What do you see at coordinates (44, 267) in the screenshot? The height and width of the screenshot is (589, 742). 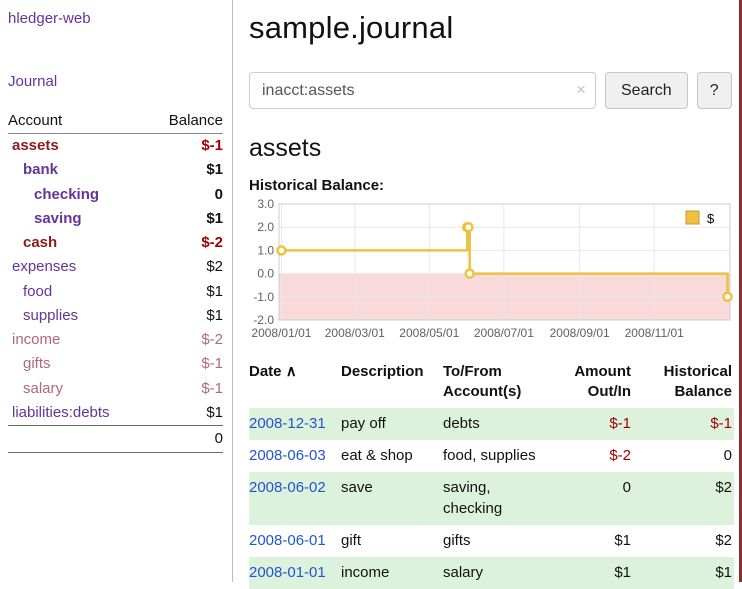 I see `account-link-expenses: expenses` at bounding box center [44, 267].